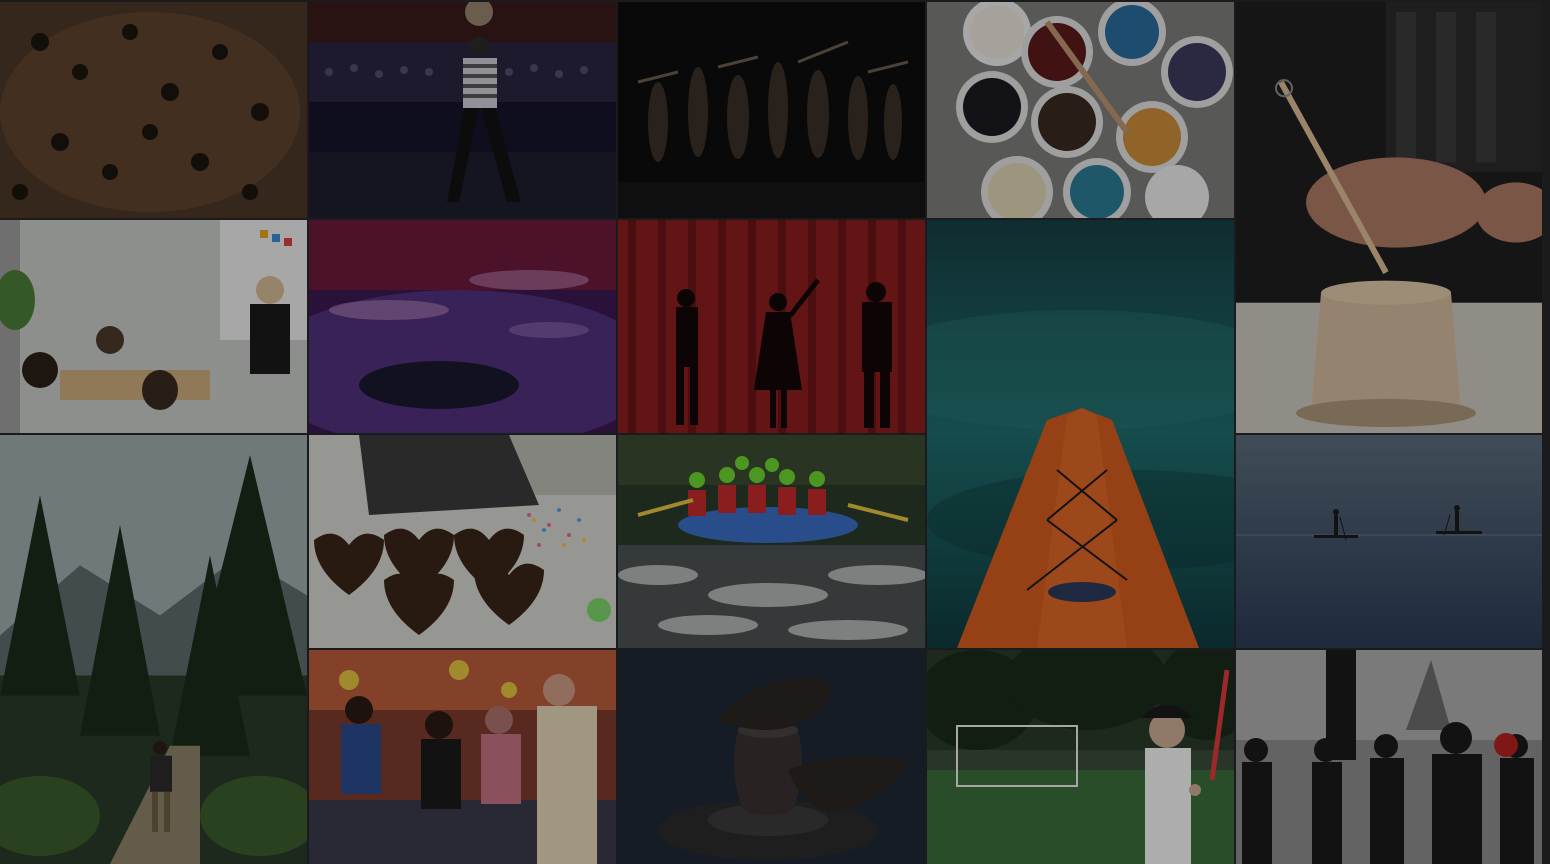  Describe the element at coordinates (1389, 541) in the screenshot. I see `photo-paddle-boarding` at that location.